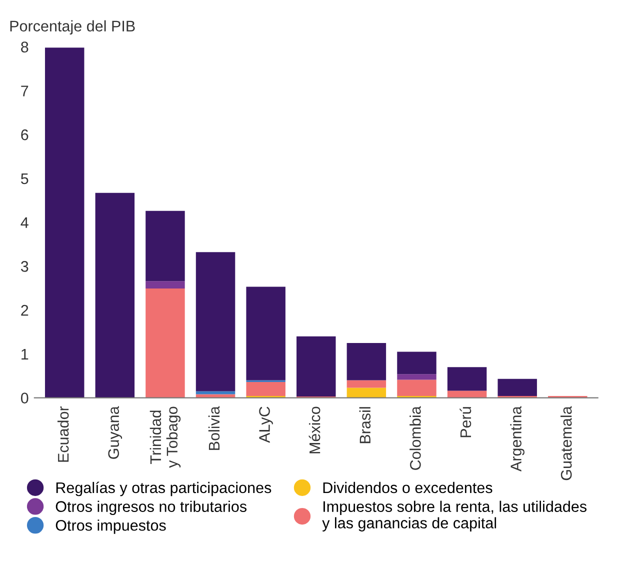  What do you see at coordinates (111, 527) in the screenshot?
I see `legend-label: Otros impuestos` at bounding box center [111, 527].